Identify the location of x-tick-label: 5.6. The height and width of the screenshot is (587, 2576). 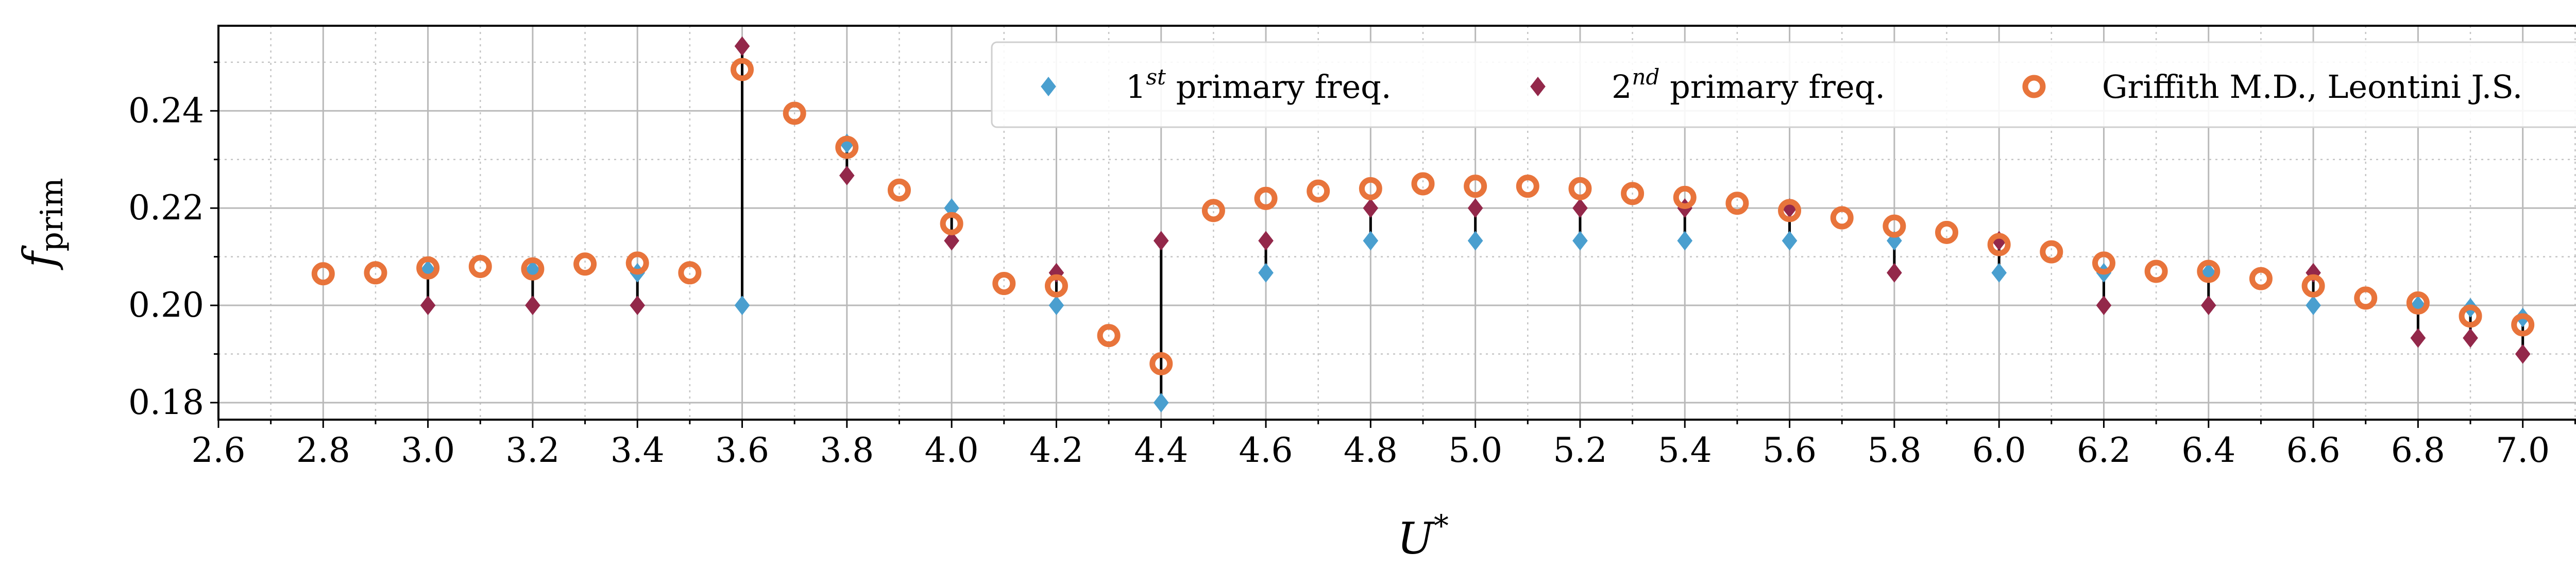
(1789, 450).